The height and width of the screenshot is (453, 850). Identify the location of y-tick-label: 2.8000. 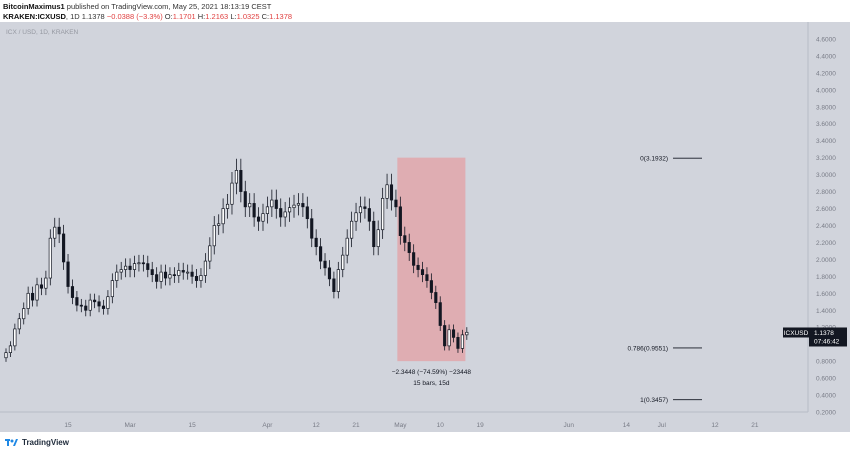
(826, 192).